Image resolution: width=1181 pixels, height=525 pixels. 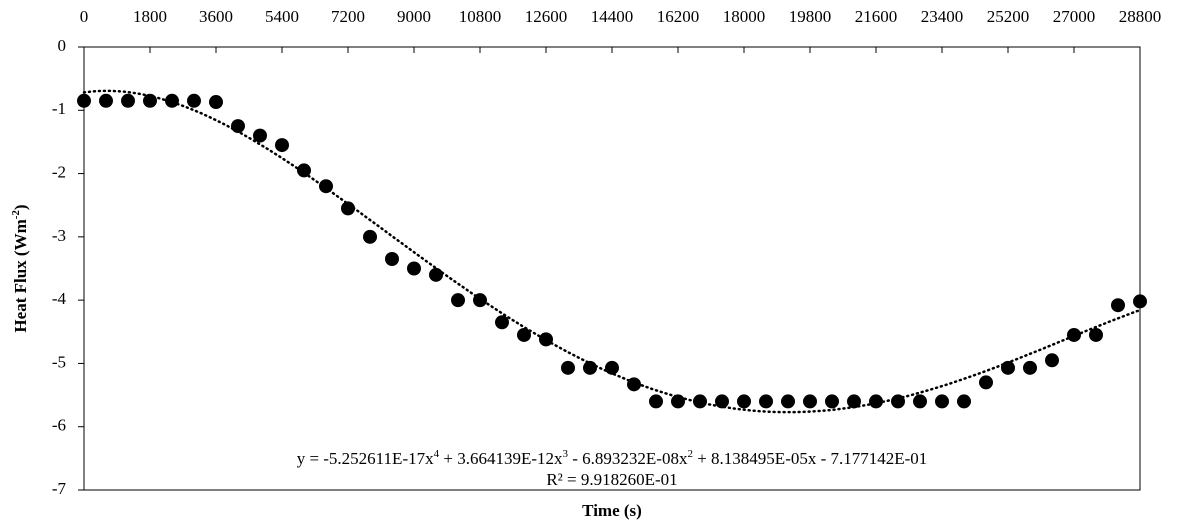 What do you see at coordinates (690, 454) in the screenshot?
I see `equation-part: 2` at bounding box center [690, 454].